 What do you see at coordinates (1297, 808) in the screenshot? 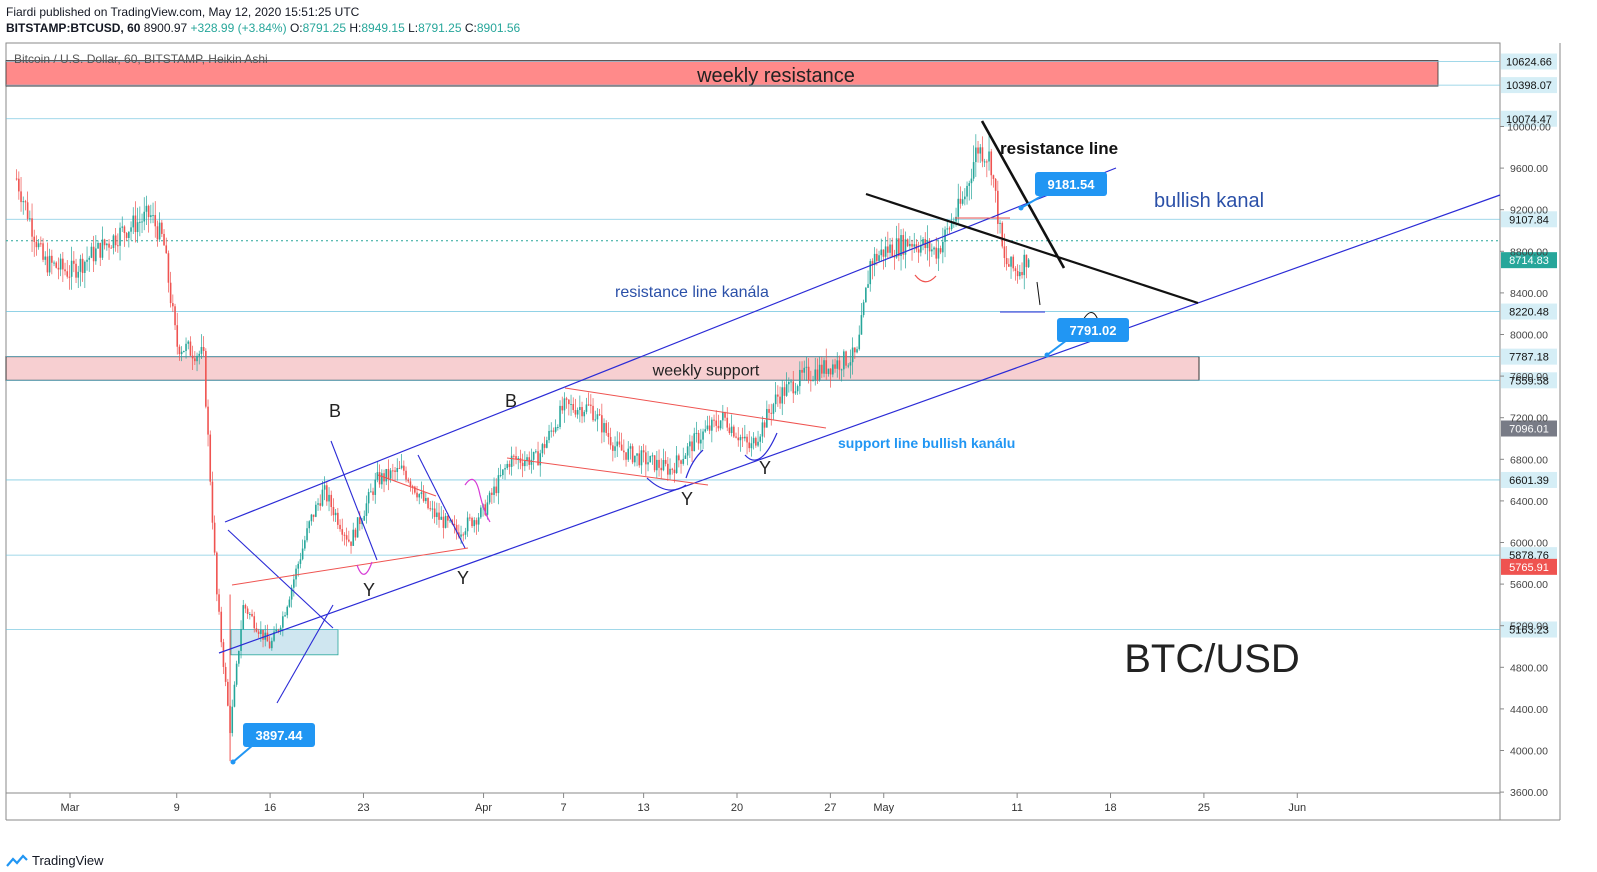
I see `x-tick-13: Jun` at bounding box center [1297, 808].